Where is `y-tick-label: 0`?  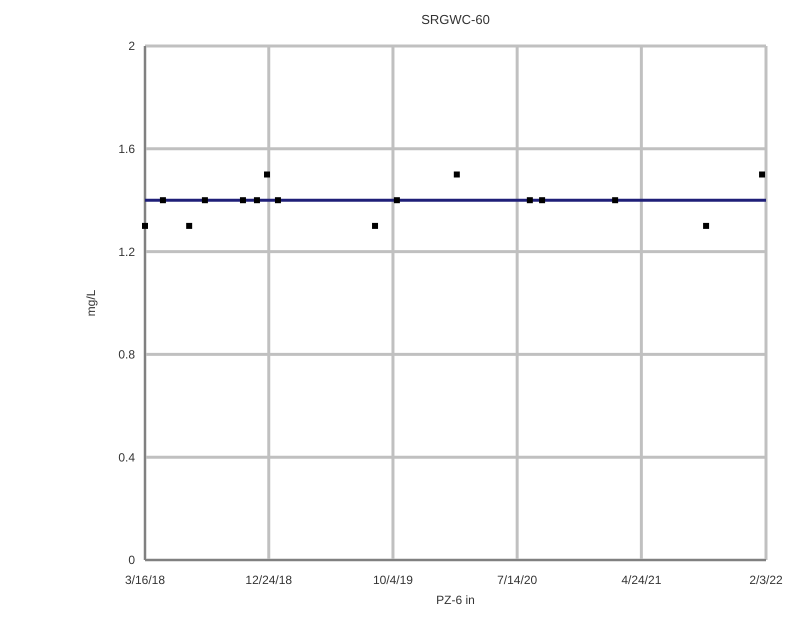
y-tick-label: 0 is located at coordinates (132, 560).